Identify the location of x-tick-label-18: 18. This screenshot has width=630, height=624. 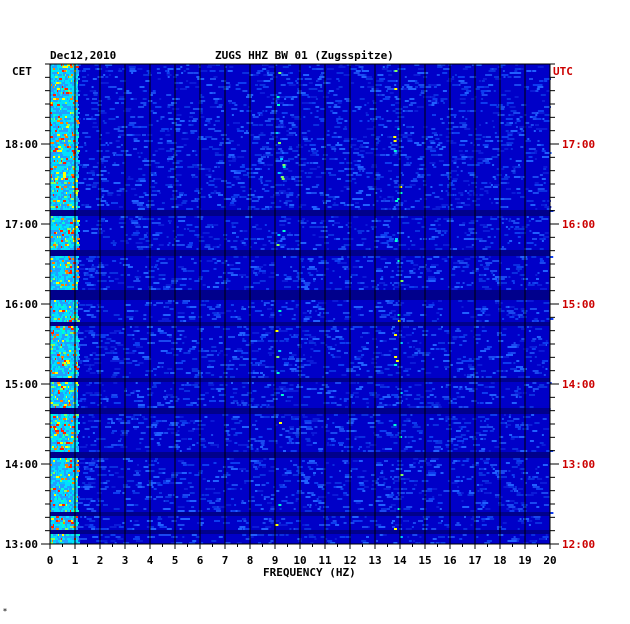
(499, 560).